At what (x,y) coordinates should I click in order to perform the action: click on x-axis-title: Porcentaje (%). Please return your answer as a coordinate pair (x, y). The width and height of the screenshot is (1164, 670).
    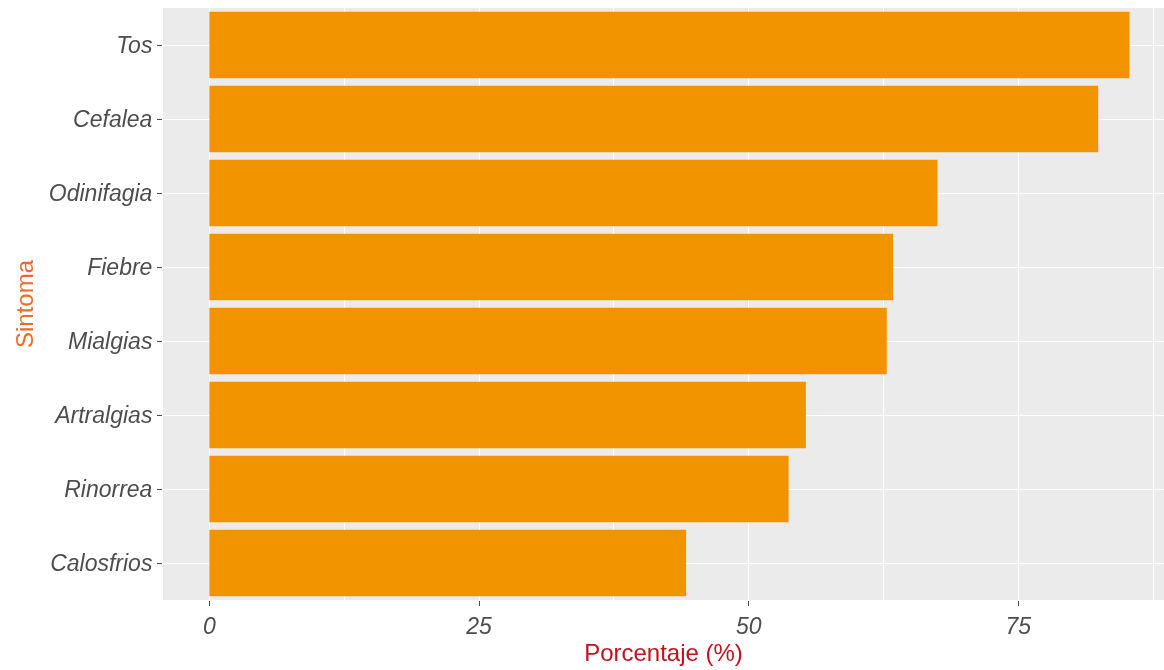
    Looking at the image, I should click on (663, 652).